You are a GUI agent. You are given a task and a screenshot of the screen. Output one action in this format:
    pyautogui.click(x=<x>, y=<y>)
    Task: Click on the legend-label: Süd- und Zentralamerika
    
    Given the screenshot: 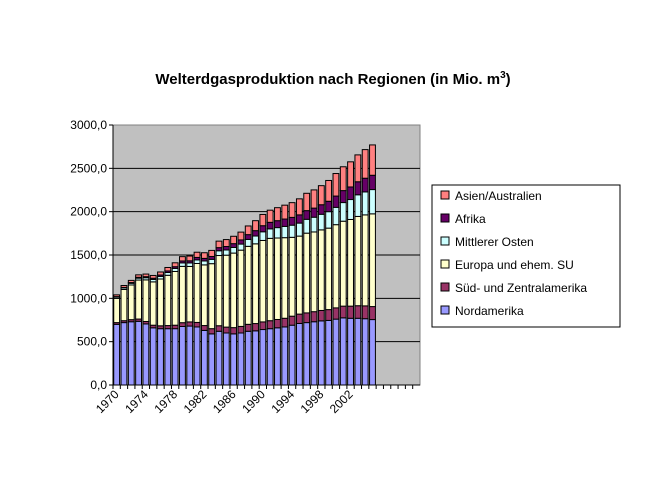 What is the action you would take?
    pyautogui.click(x=521, y=288)
    